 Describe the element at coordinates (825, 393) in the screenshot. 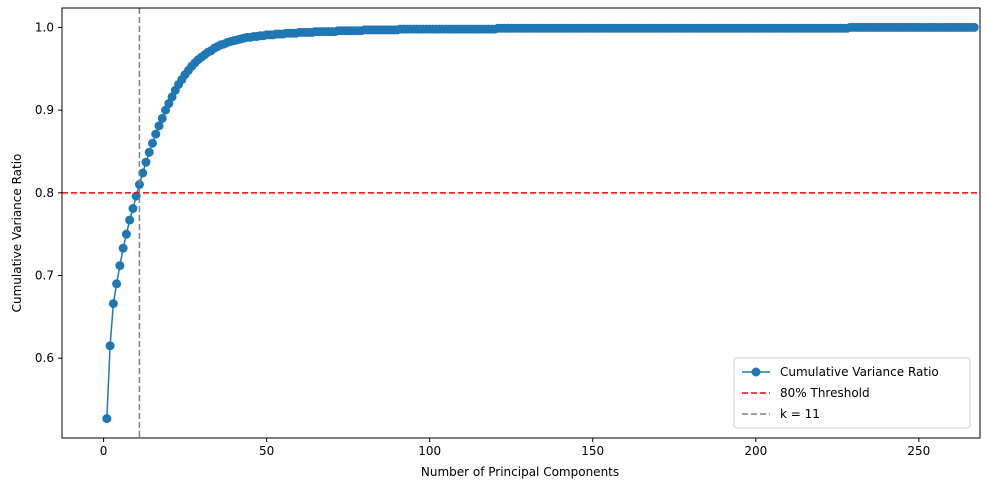

I see `legend-label: 80% Threshold` at that location.